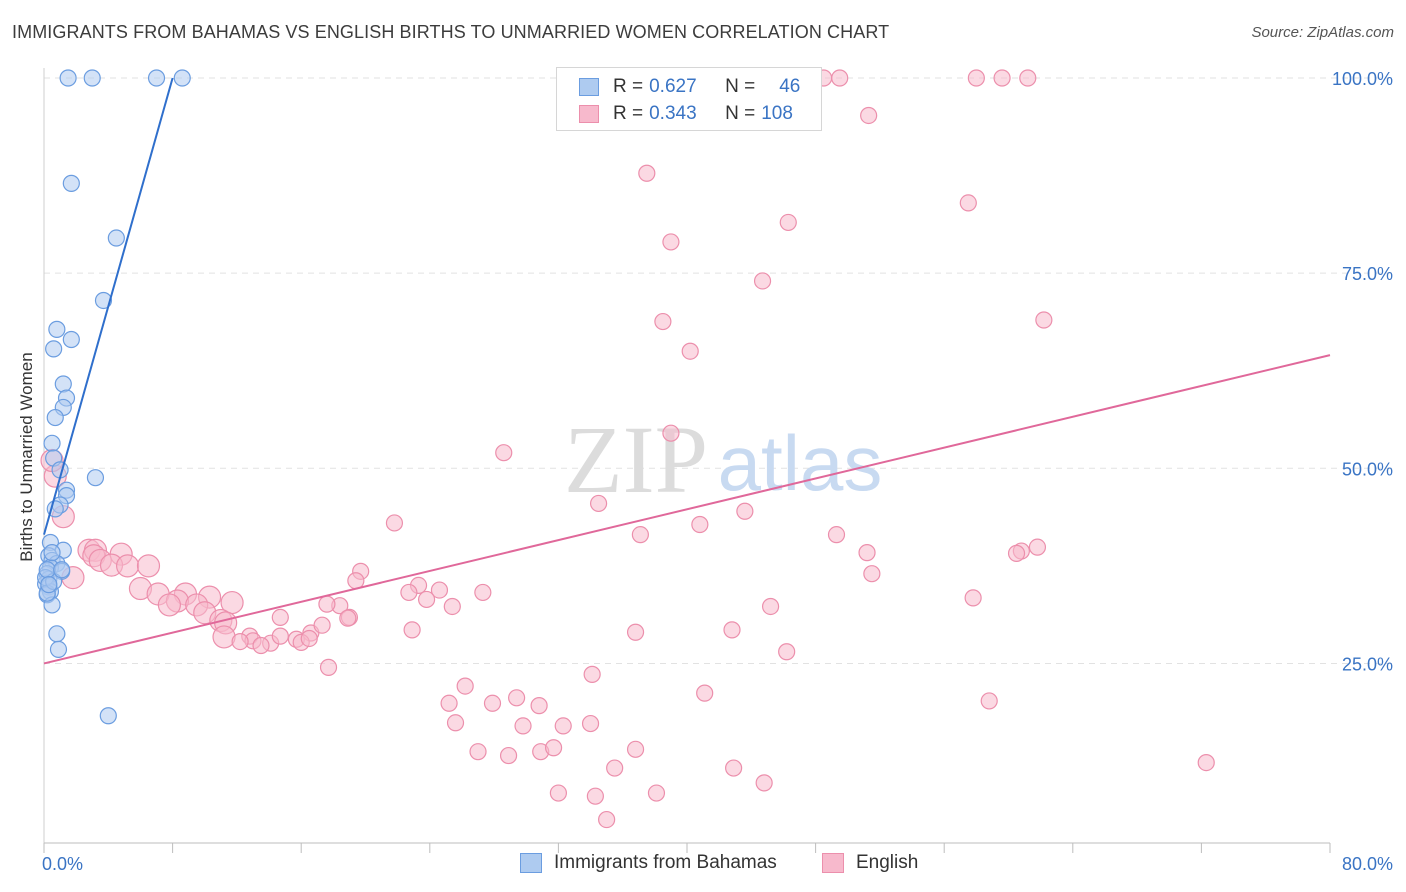 The image size is (1406, 892). I want to click on legend-item-english: English, so click(870, 863).